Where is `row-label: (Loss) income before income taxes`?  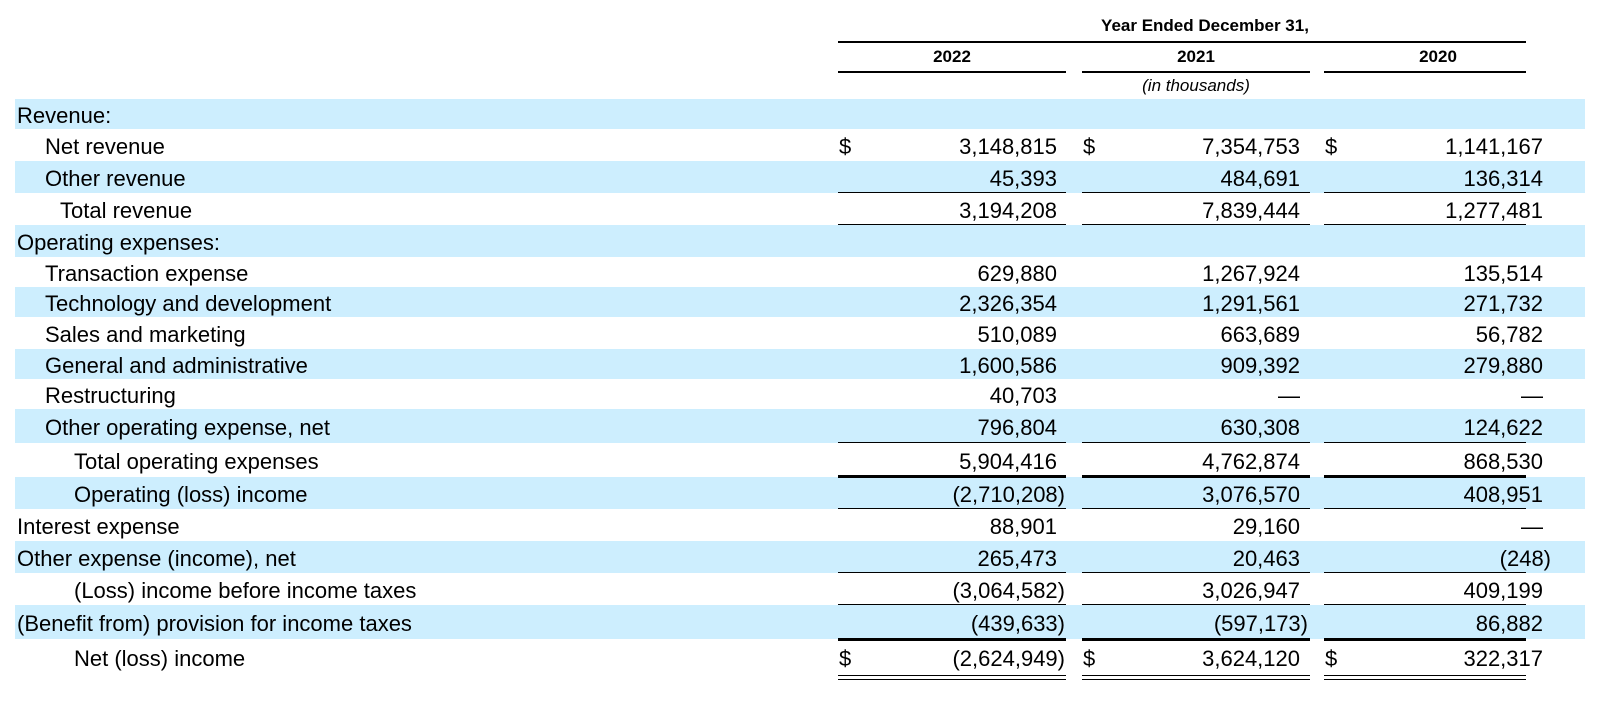
row-label: (Loss) income before income taxes is located at coordinates (245, 590).